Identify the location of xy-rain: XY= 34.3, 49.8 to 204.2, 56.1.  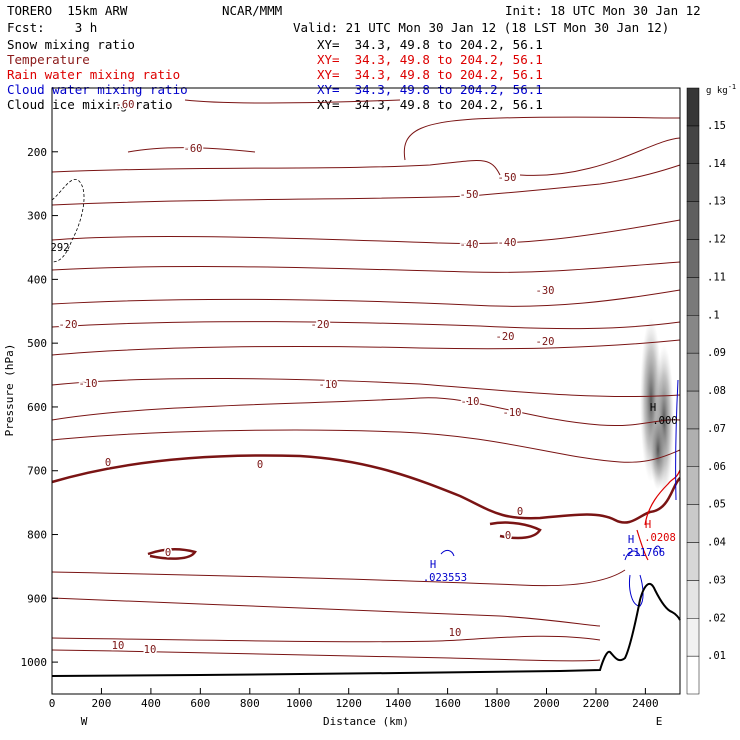
(430, 74).